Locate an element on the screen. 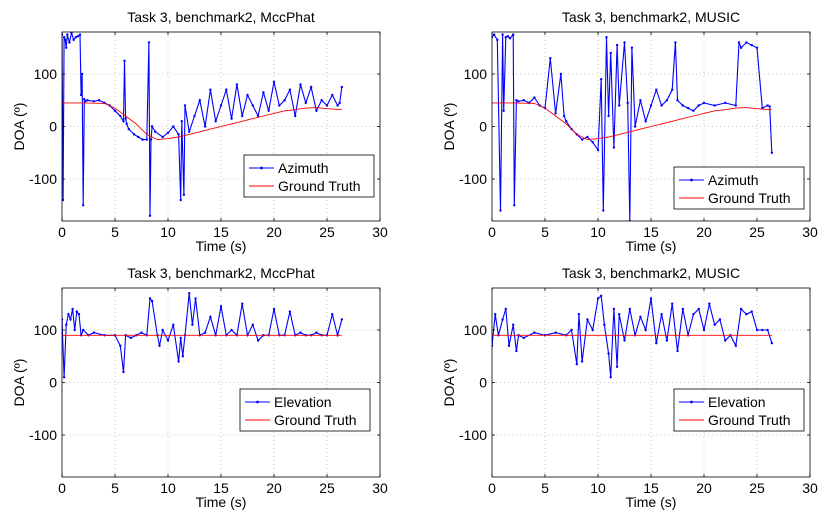 The image size is (830, 526). legend-marker is located at coordinates (257, 402).